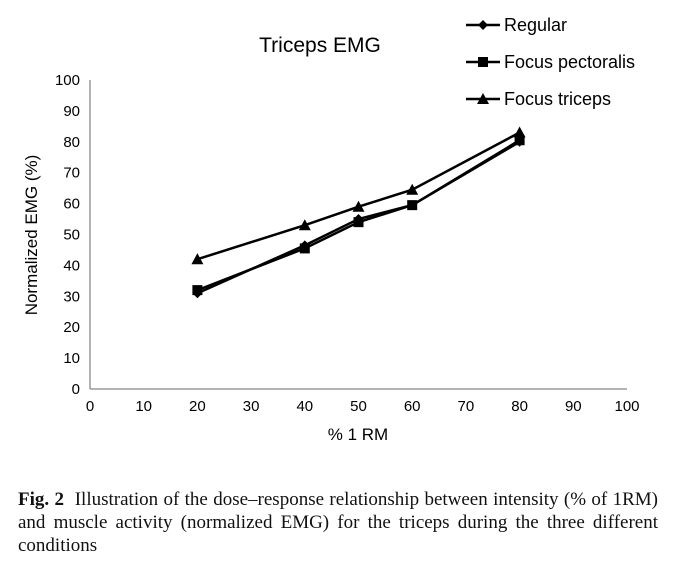  I want to click on x-tick-label: 70, so click(466, 406).